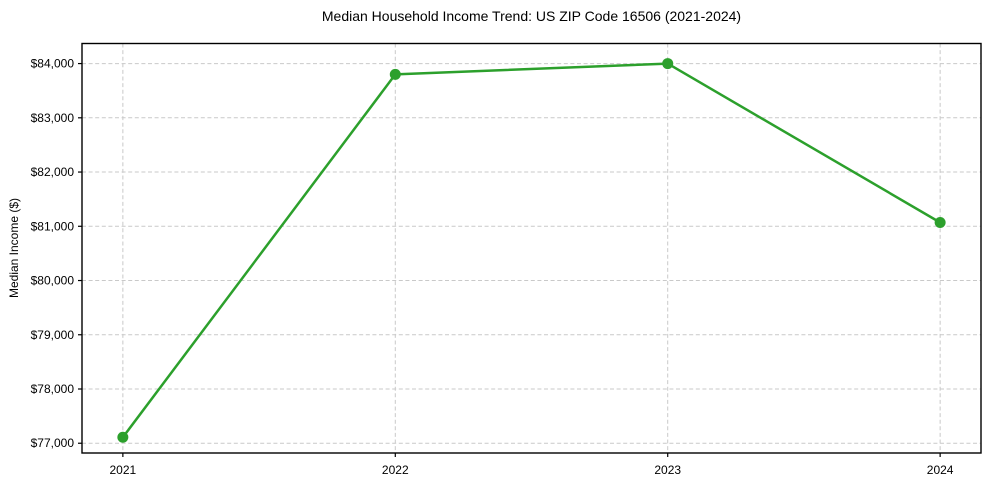 The image size is (989, 490). Describe the element at coordinates (940, 470) in the screenshot. I see `x-tick-label: 2024` at that location.